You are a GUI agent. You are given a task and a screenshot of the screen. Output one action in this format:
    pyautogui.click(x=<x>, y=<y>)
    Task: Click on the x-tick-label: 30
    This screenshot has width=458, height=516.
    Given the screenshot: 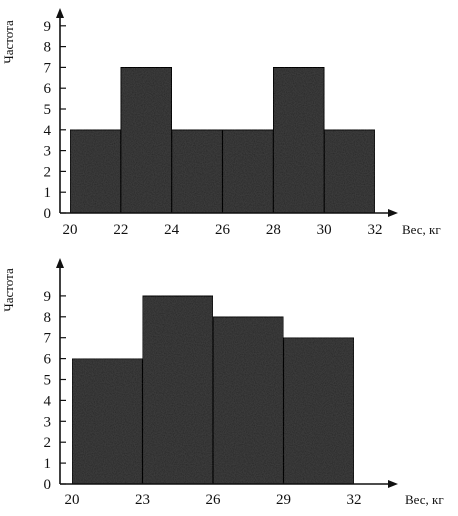 What is the action you would take?
    pyautogui.click(x=324, y=230)
    